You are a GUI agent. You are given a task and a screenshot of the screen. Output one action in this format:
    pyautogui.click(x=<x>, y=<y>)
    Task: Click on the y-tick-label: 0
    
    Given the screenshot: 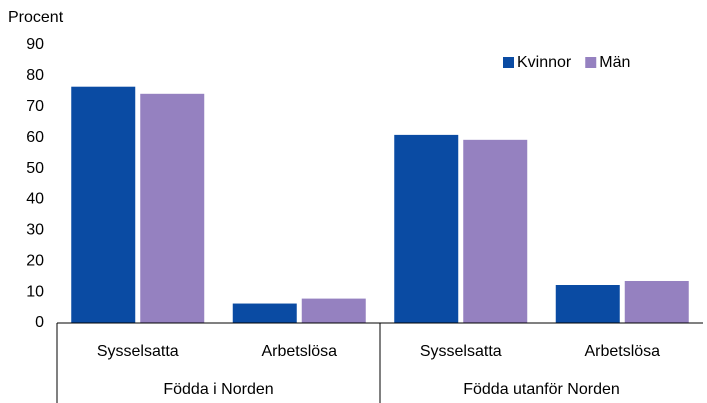 What is the action you would take?
    pyautogui.click(x=39, y=322)
    